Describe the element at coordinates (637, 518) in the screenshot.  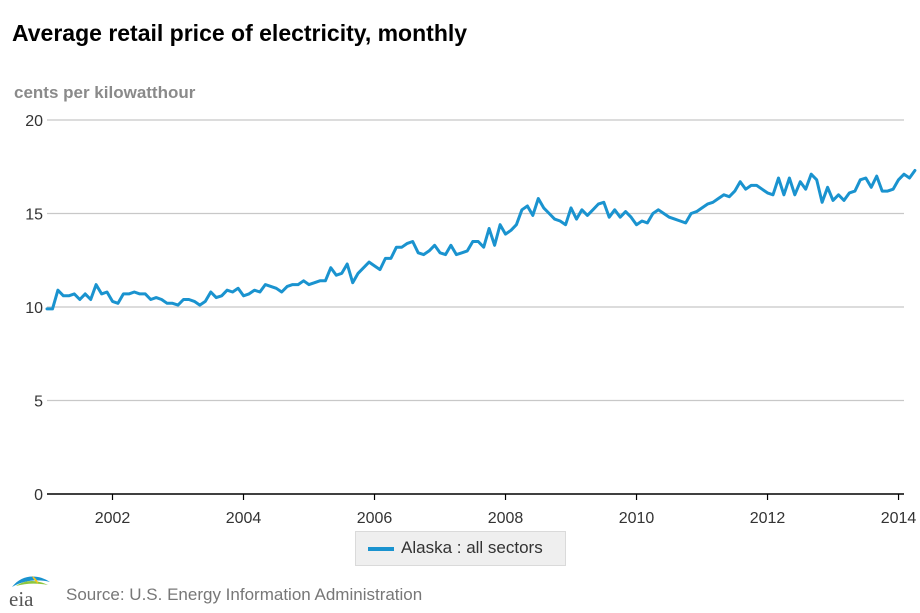
I see `x-tick-label: 2010` at that location.